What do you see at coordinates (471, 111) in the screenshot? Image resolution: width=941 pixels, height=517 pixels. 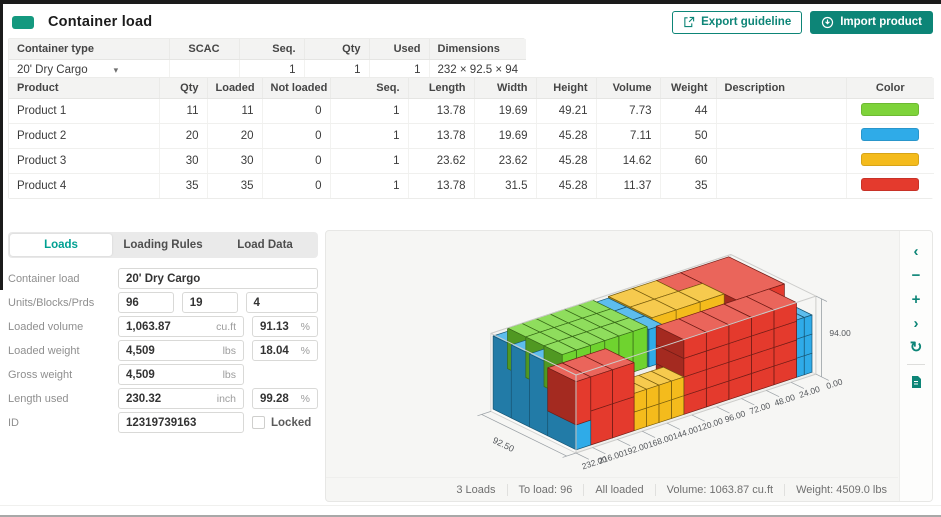 I see `product-row: Product 1 11 11 0 1 13.78 19.69 49.21 7.73 44` at bounding box center [471, 111].